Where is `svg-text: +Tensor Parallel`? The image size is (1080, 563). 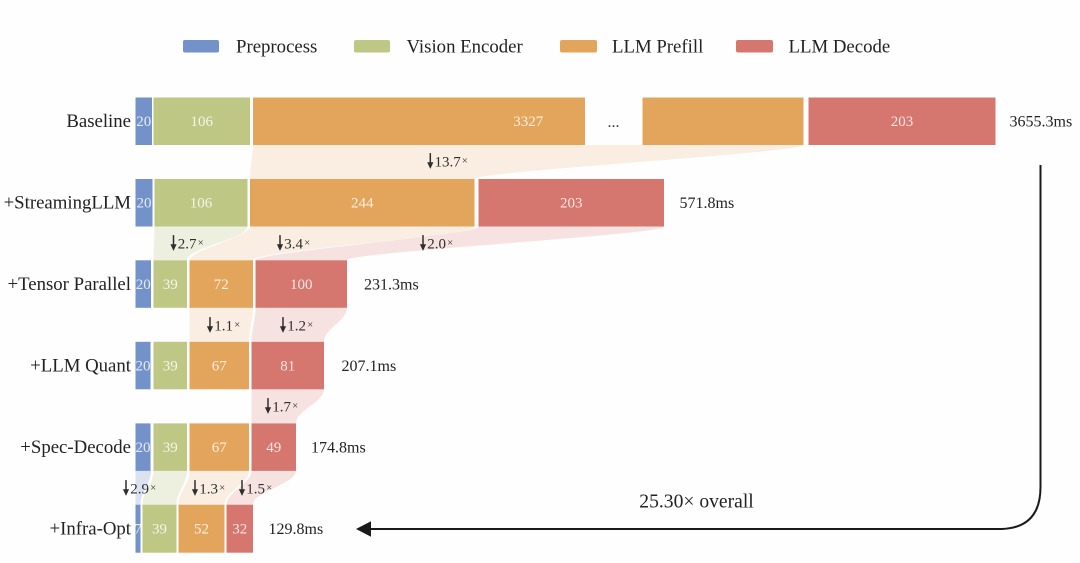 svg-text: +Tensor Parallel is located at coordinates (70, 284).